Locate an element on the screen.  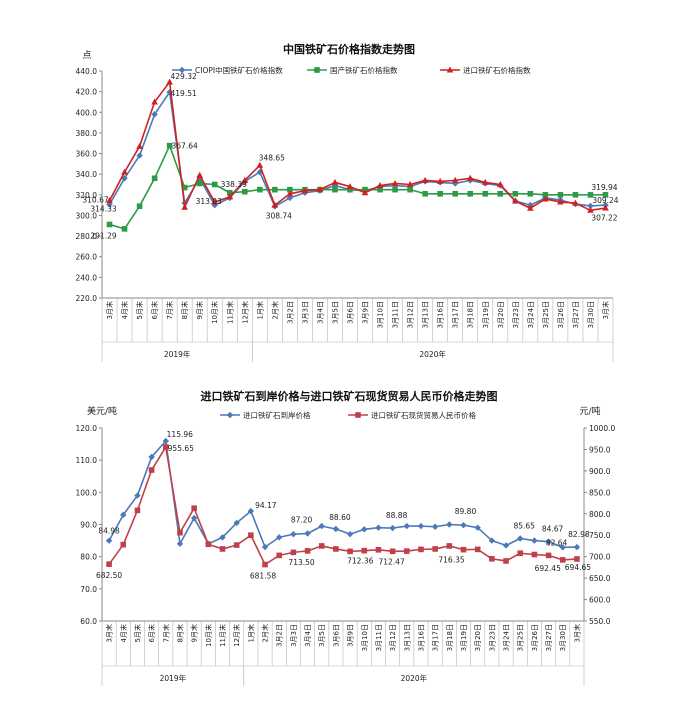
data-label: 313.03 is located at coordinates (209, 201).